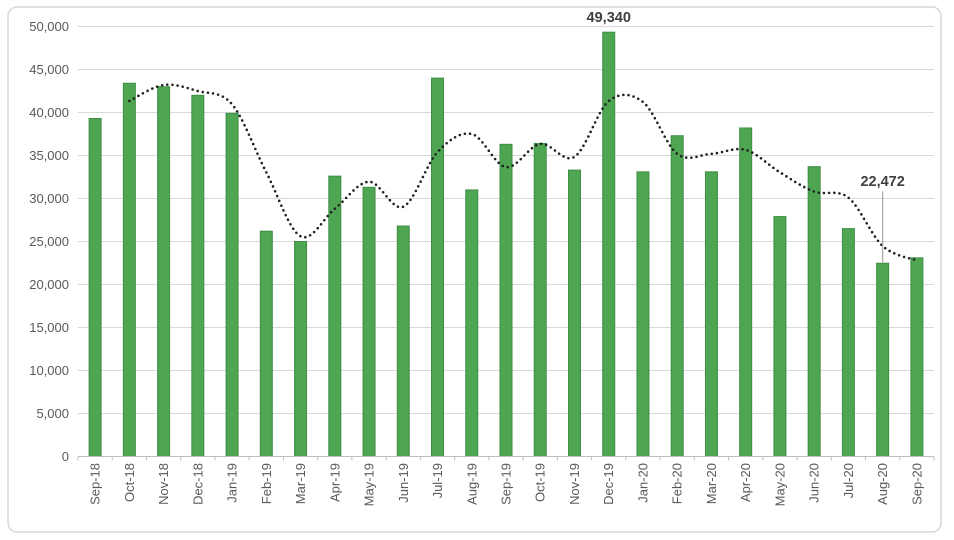 The image size is (954, 540). Describe the element at coordinates (574, 484) in the screenshot. I see `x-tick-label: Nov-19` at that location.